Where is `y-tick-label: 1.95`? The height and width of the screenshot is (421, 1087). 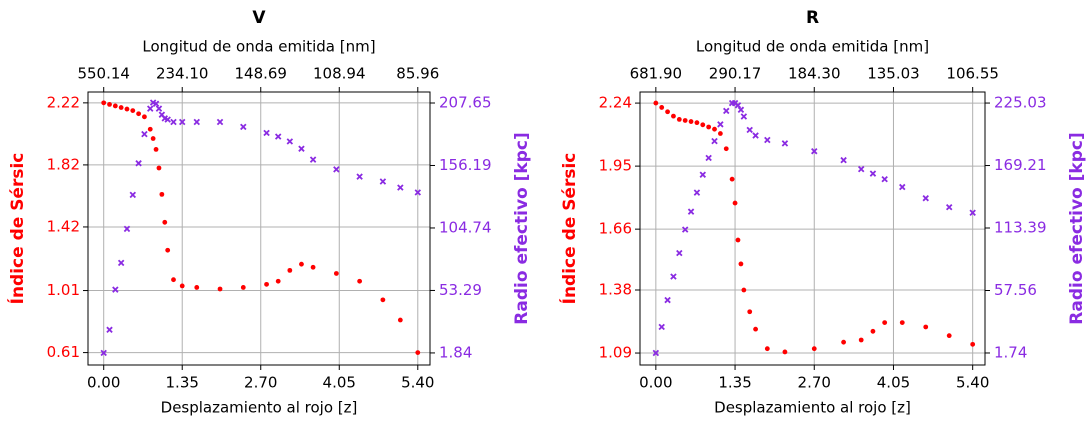
y-tick-label: 1.95 is located at coordinates (615, 166).